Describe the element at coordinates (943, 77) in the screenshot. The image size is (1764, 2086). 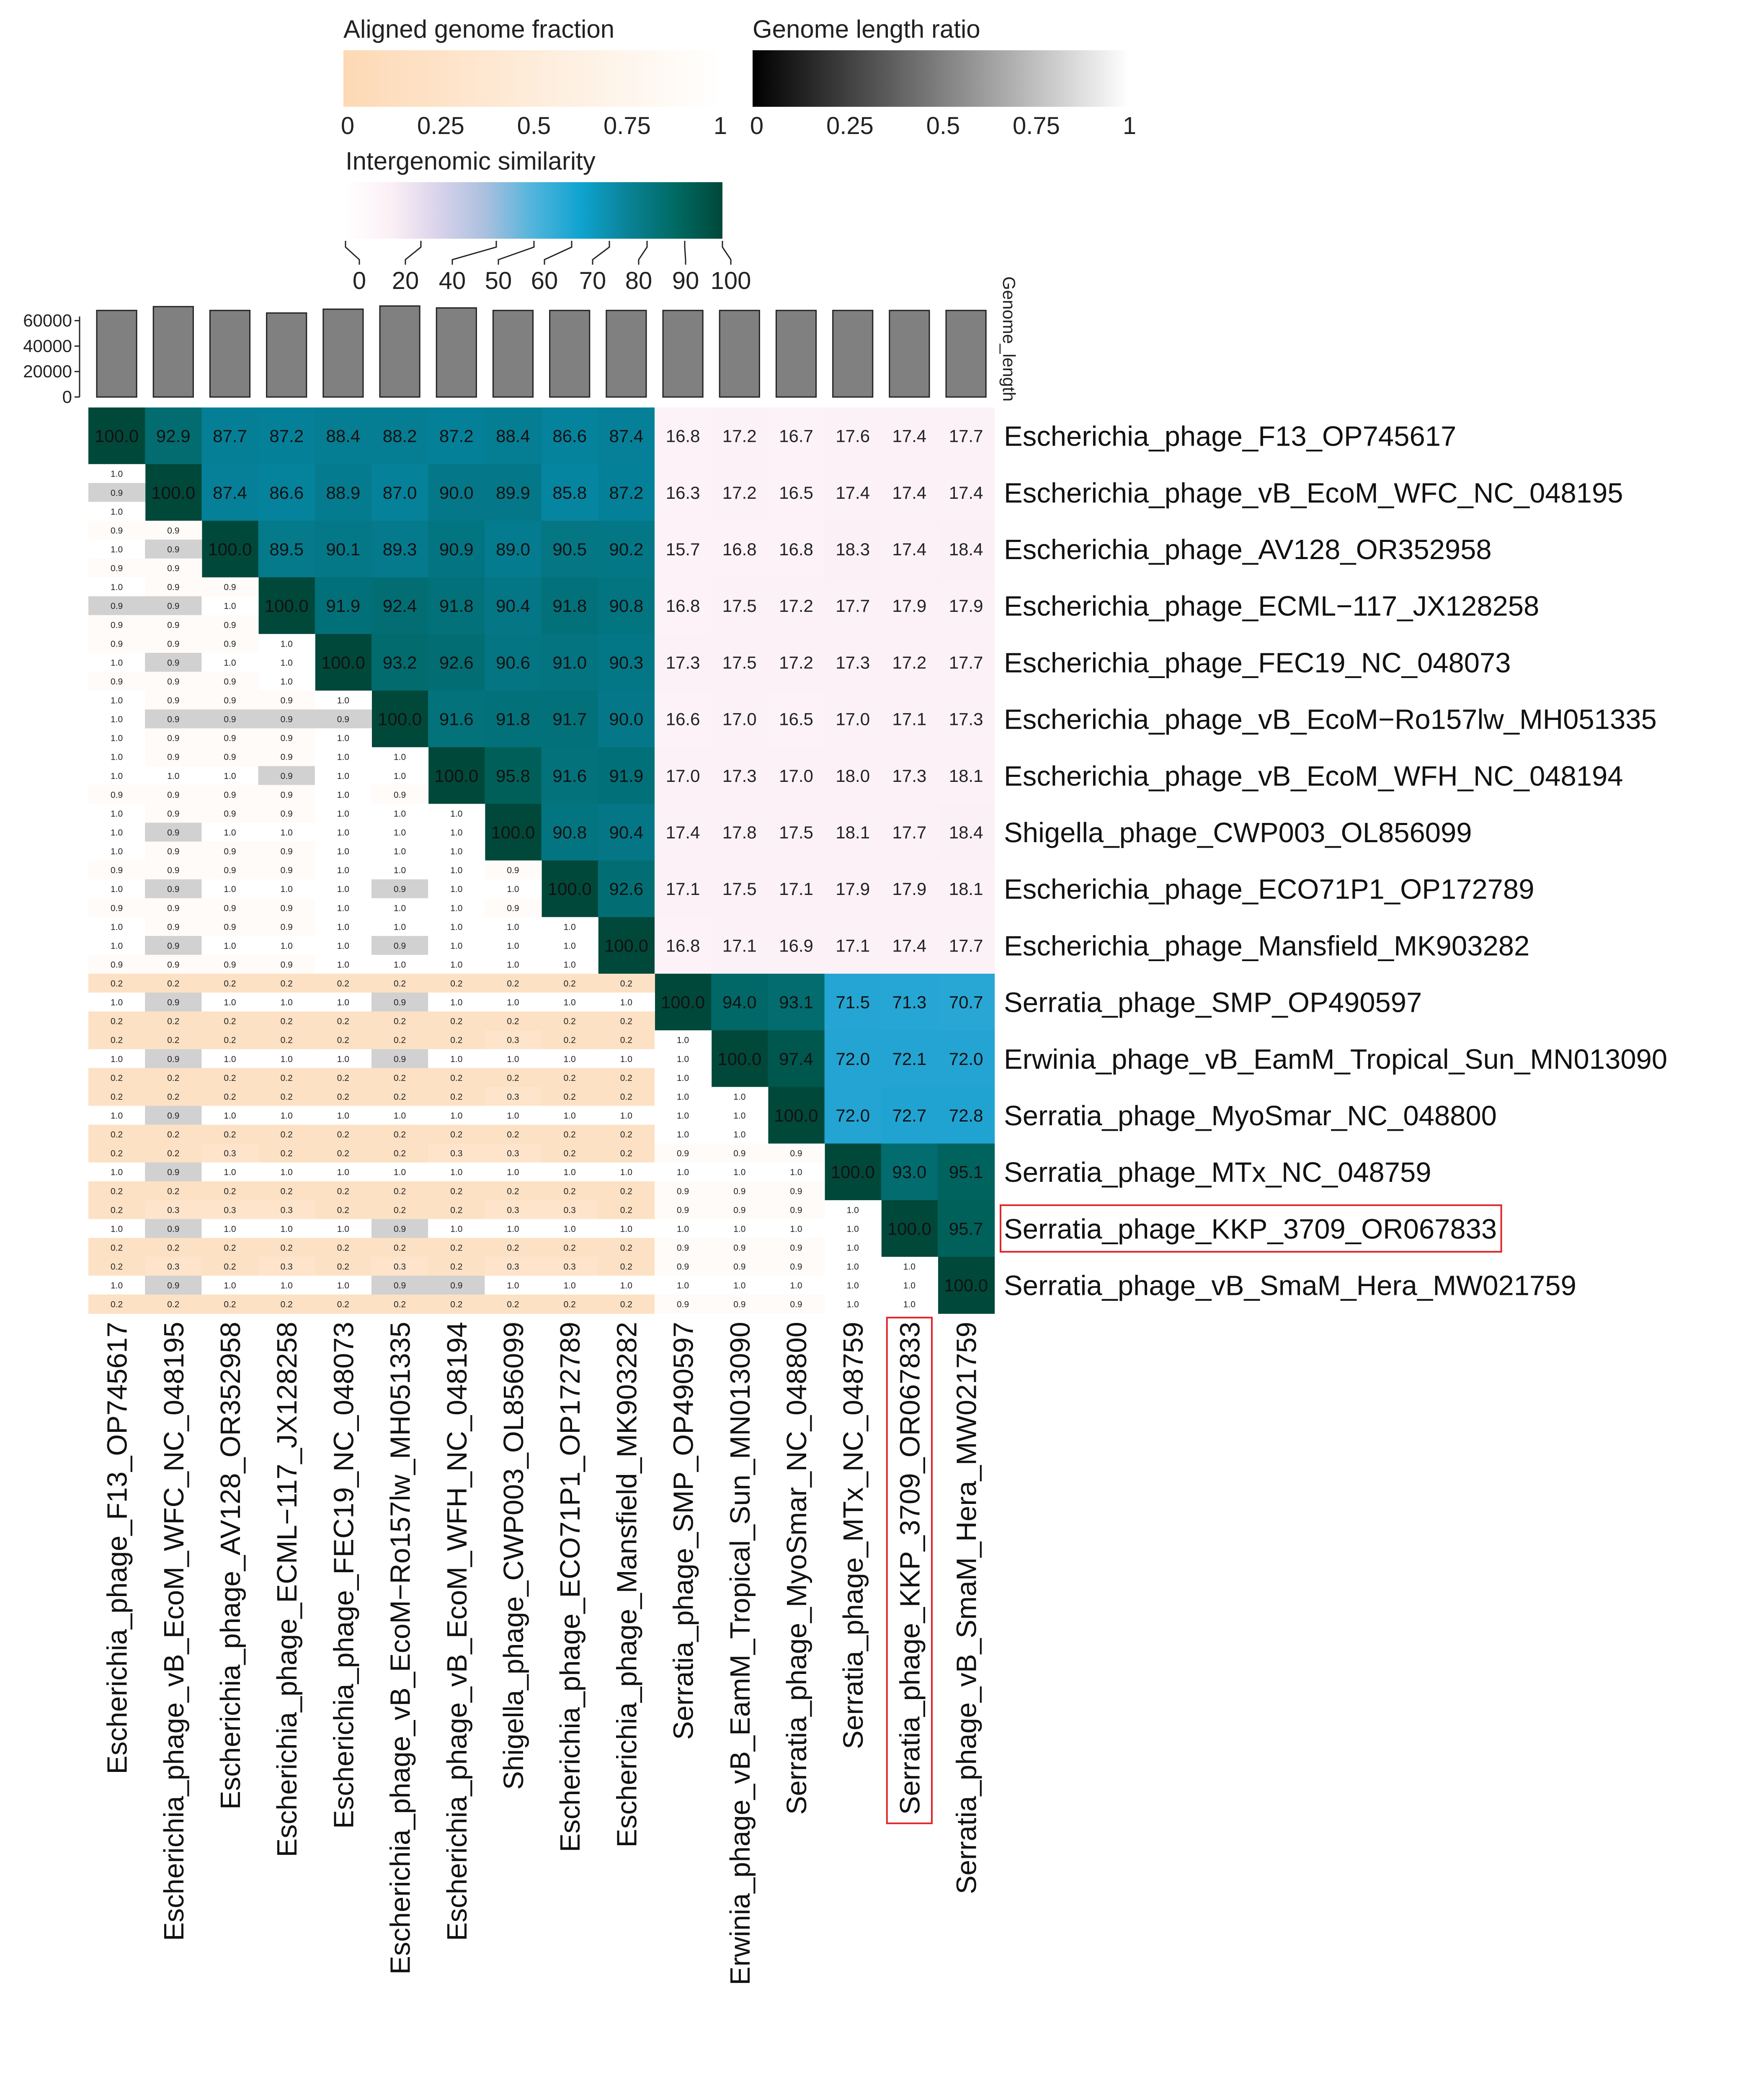
I see `legend-length-ratio: Genome length ratio 0 0.25 0.5 0.75 1` at that location.